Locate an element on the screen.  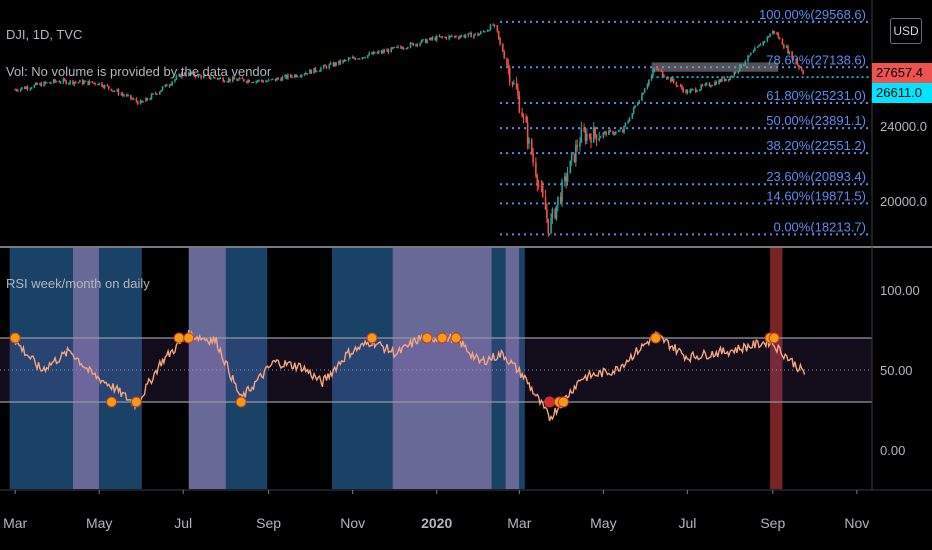
indicator-legend: RSI week/month on daily is located at coordinates (78, 283).